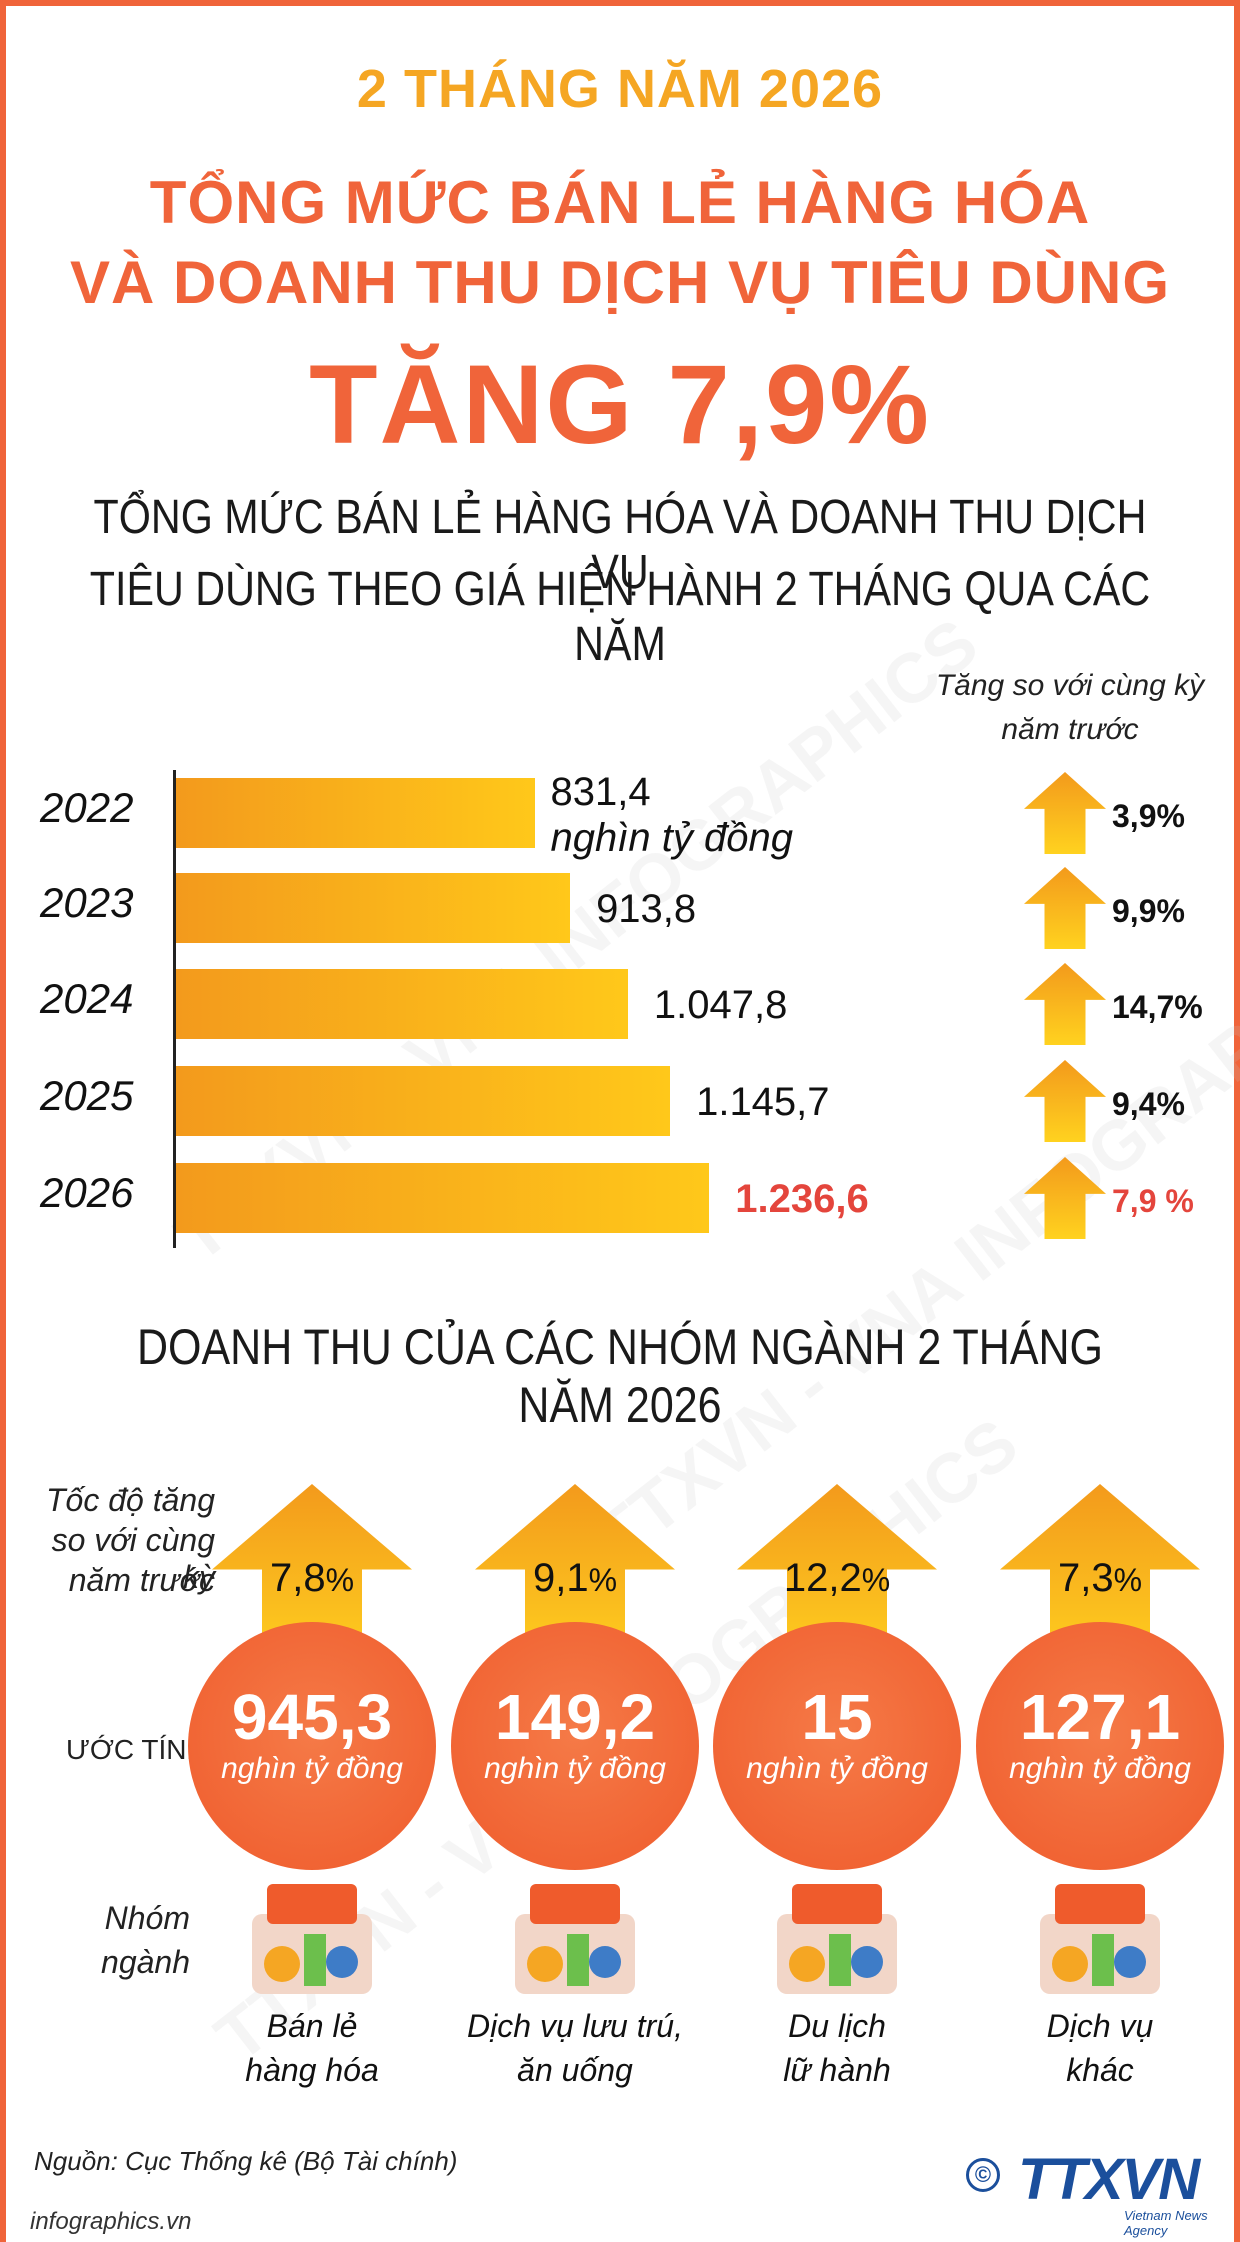  What do you see at coordinates (297, 1578) in the screenshot?
I see `growth-value: 7,8` at bounding box center [297, 1578].